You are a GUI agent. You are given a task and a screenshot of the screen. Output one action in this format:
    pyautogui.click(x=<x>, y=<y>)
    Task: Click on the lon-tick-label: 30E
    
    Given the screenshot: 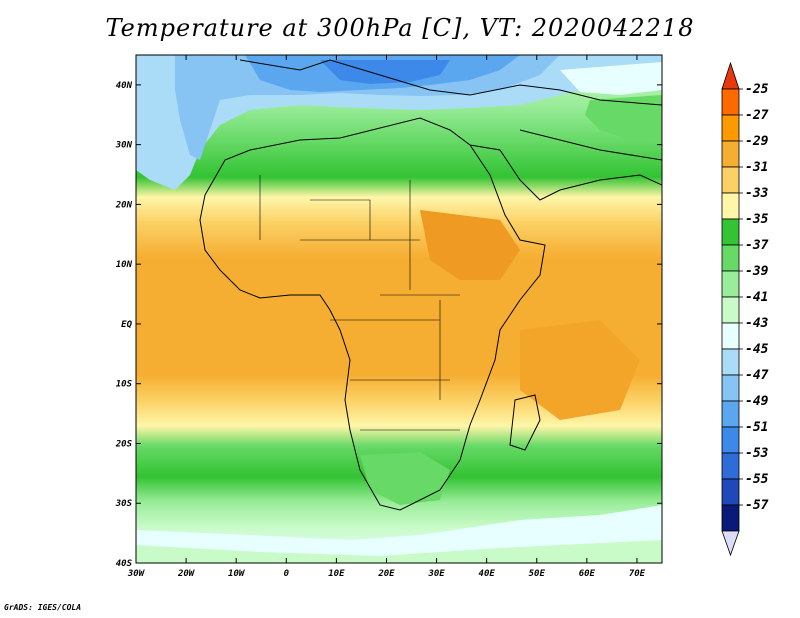 What is the action you would take?
    pyautogui.click(x=436, y=574)
    